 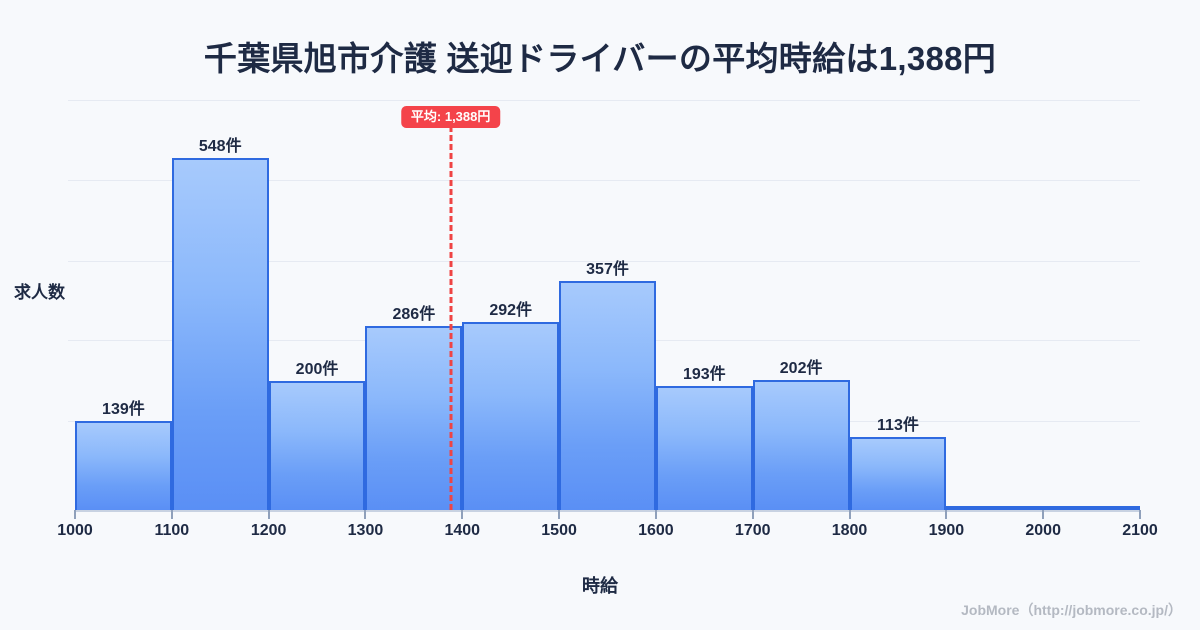 I want to click on bar-value-label: 286件, so click(x=414, y=315).